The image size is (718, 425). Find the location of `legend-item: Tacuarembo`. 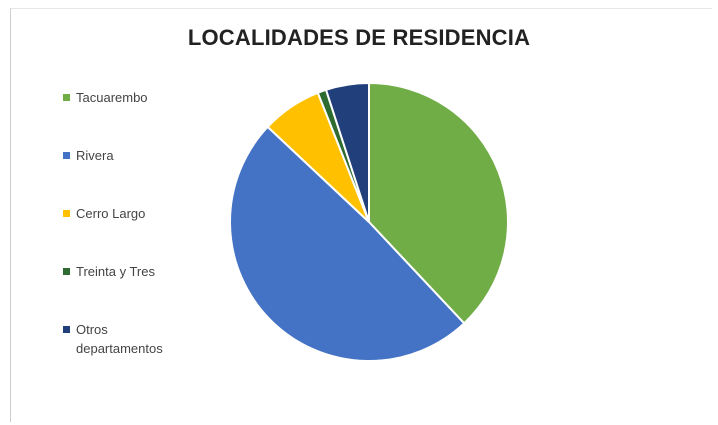

legend-item: Tacuarembo is located at coordinates (132, 97).